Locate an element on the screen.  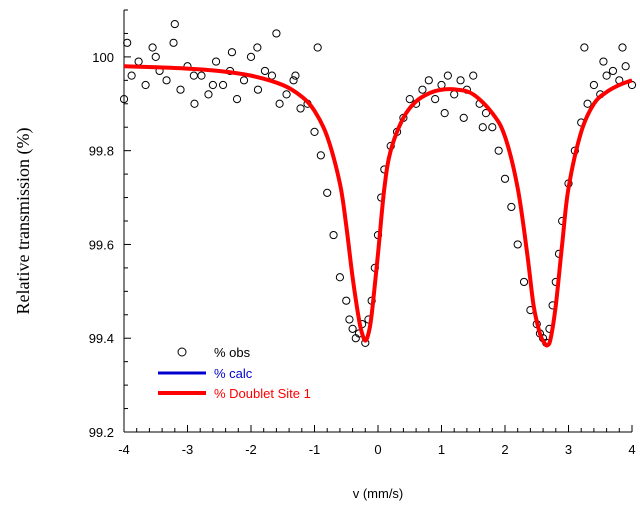
legend-doublet-label: % Doublet Site 1 is located at coordinates (262, 393).